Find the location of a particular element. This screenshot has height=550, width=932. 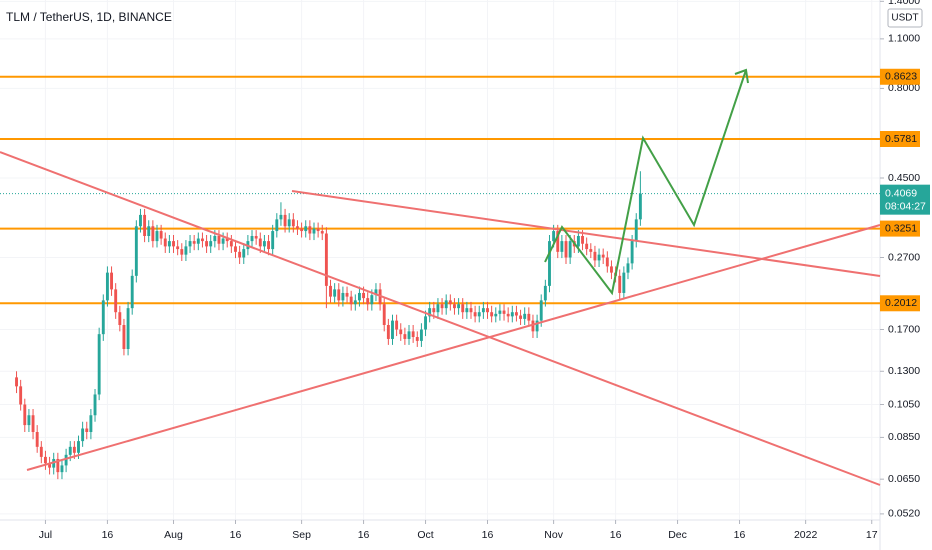

price-level-label: 0.5781 is located at coordinates (901, 139).